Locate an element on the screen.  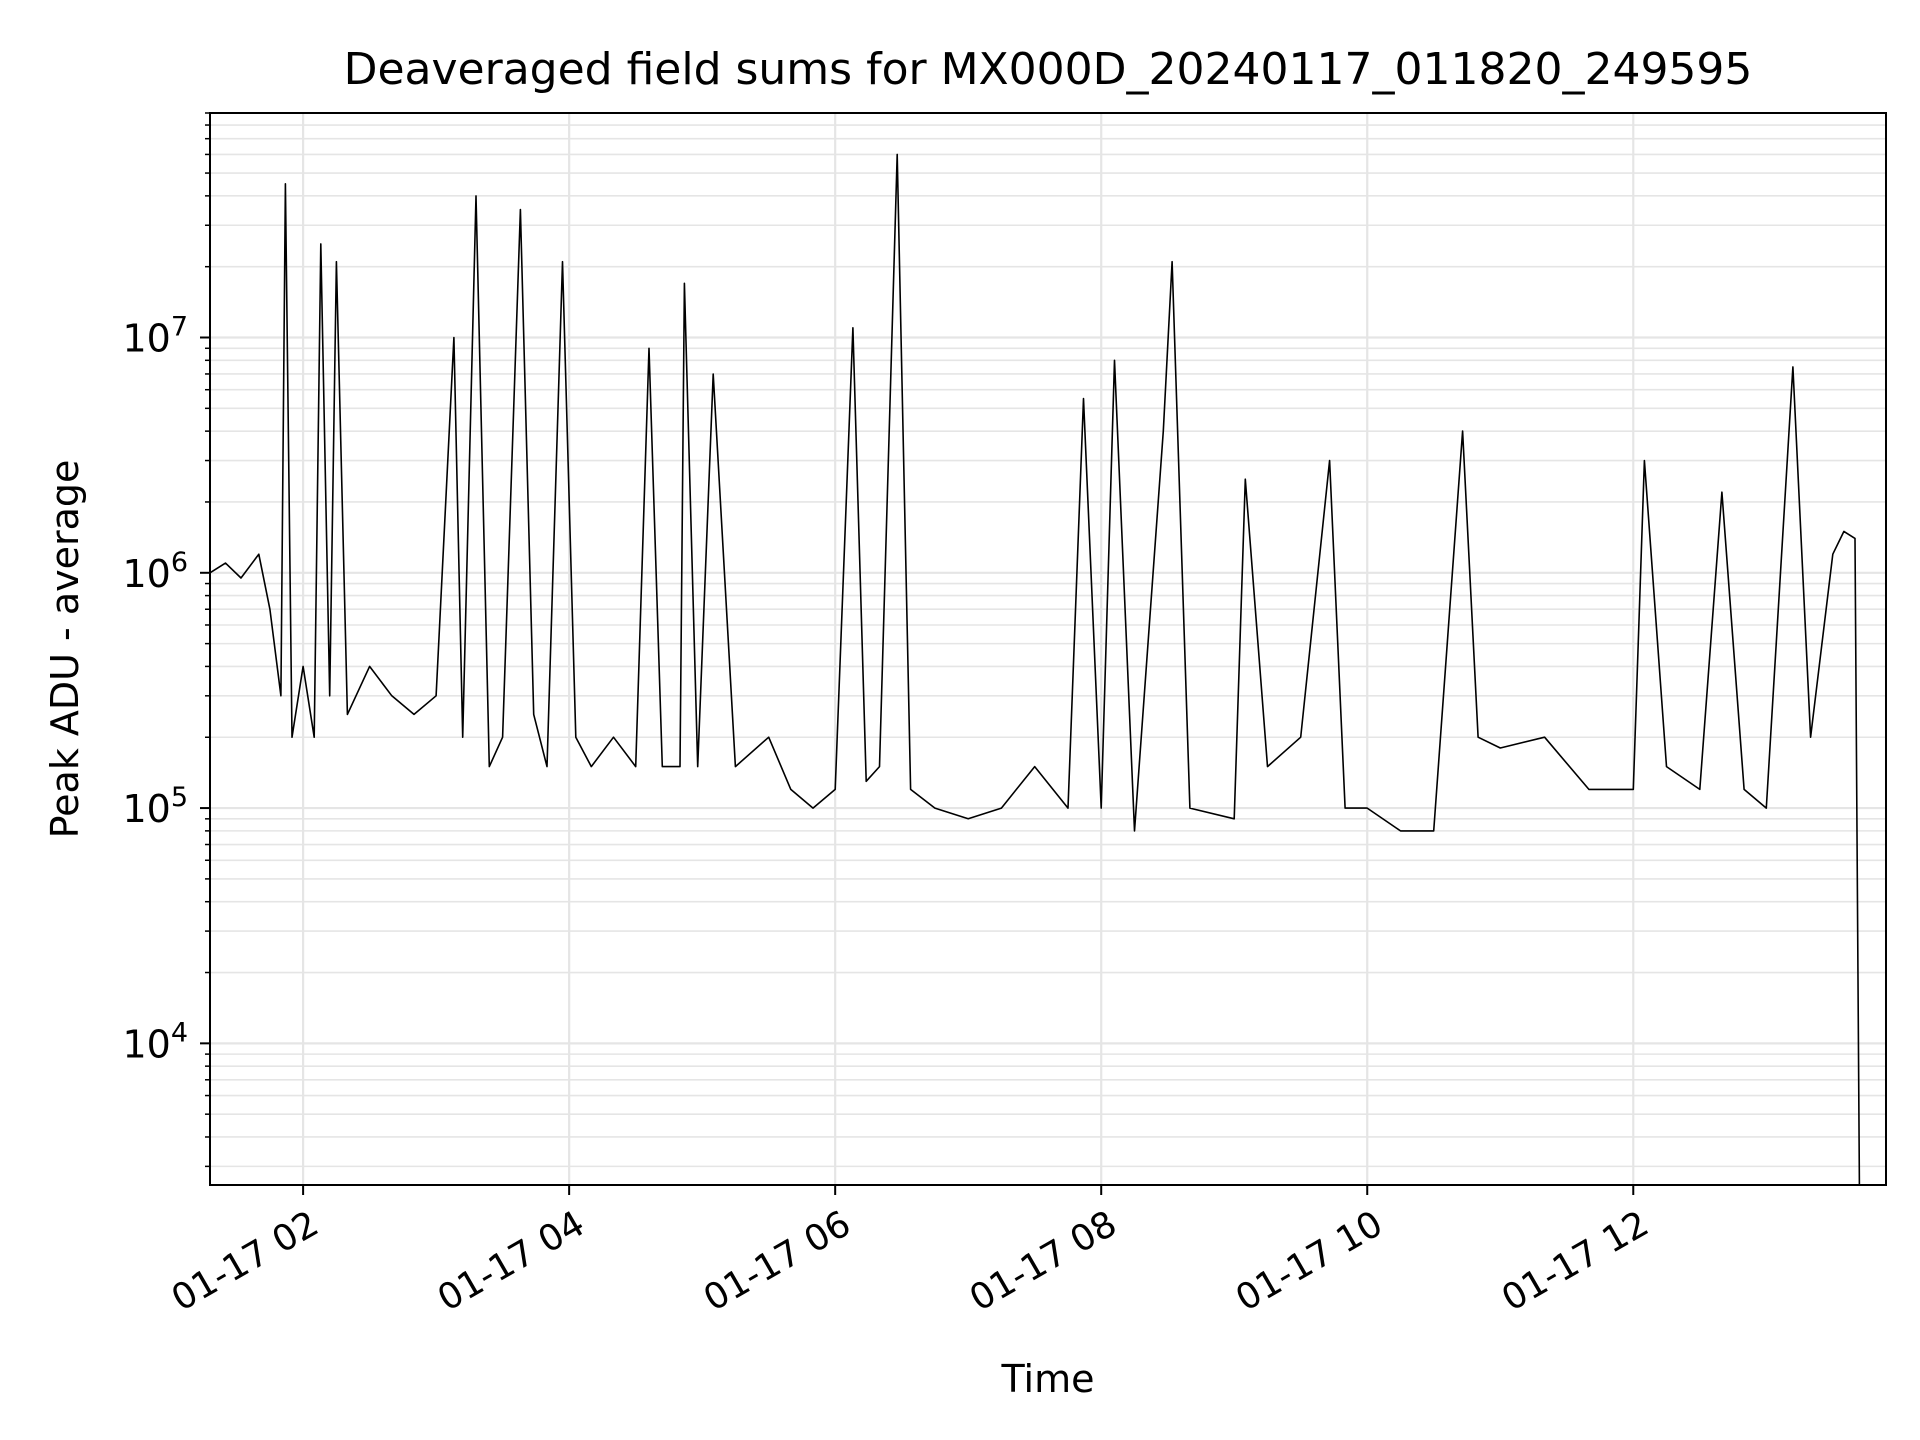
x-tick-label: 01-17 12 is located at coordinates (1575, 1261).